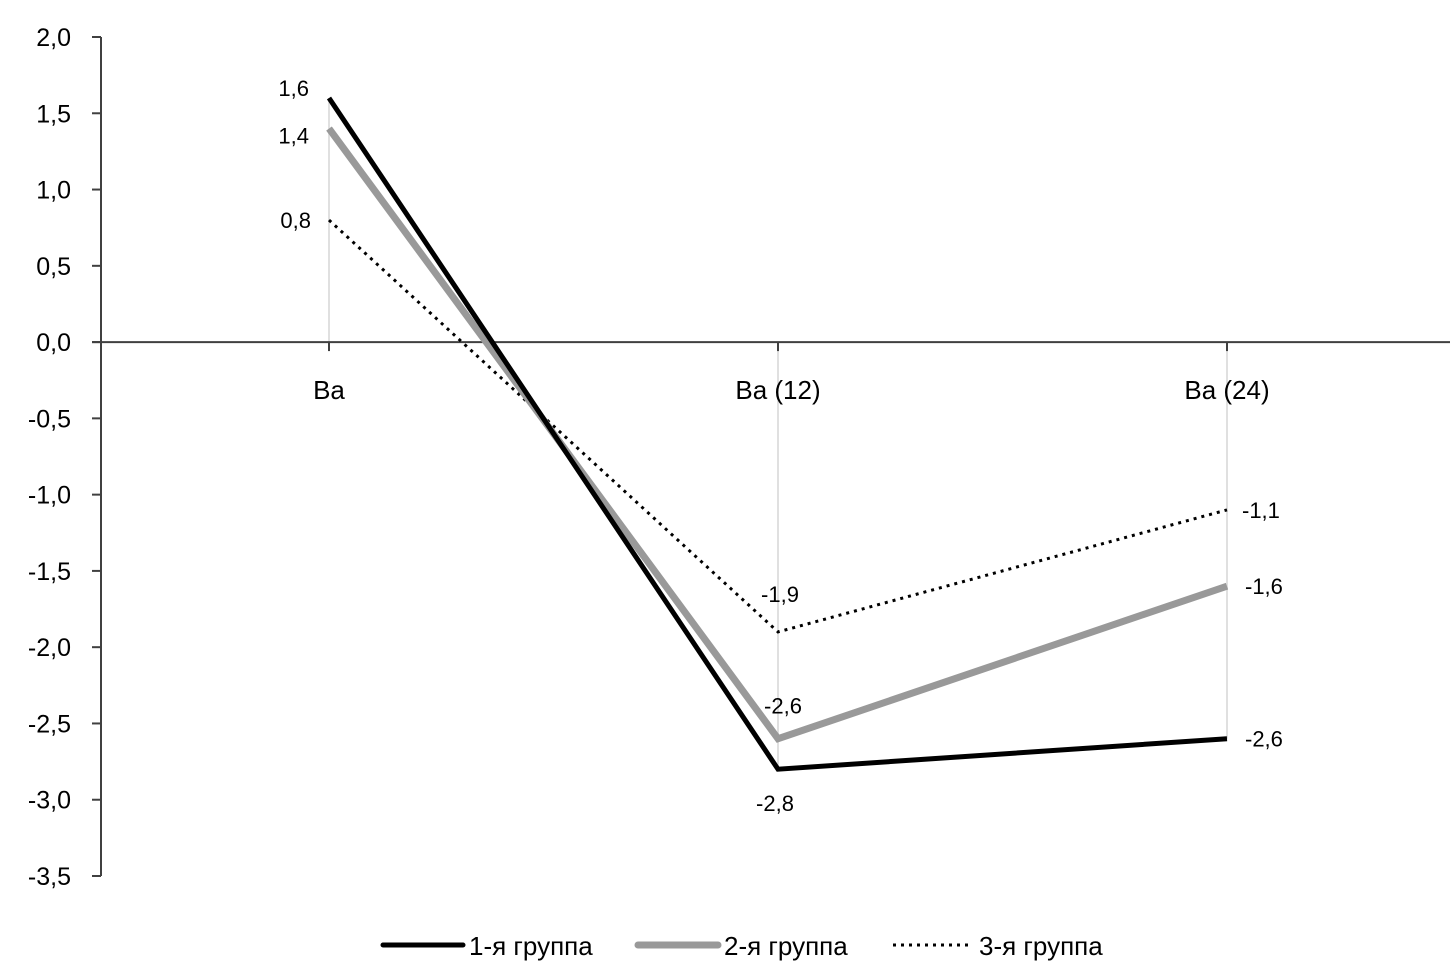 This screenshot has height=977, width=1455. Describe the element at coordinates (293, 136) in the screenshot. I see `data-label: 1,4` at that location.